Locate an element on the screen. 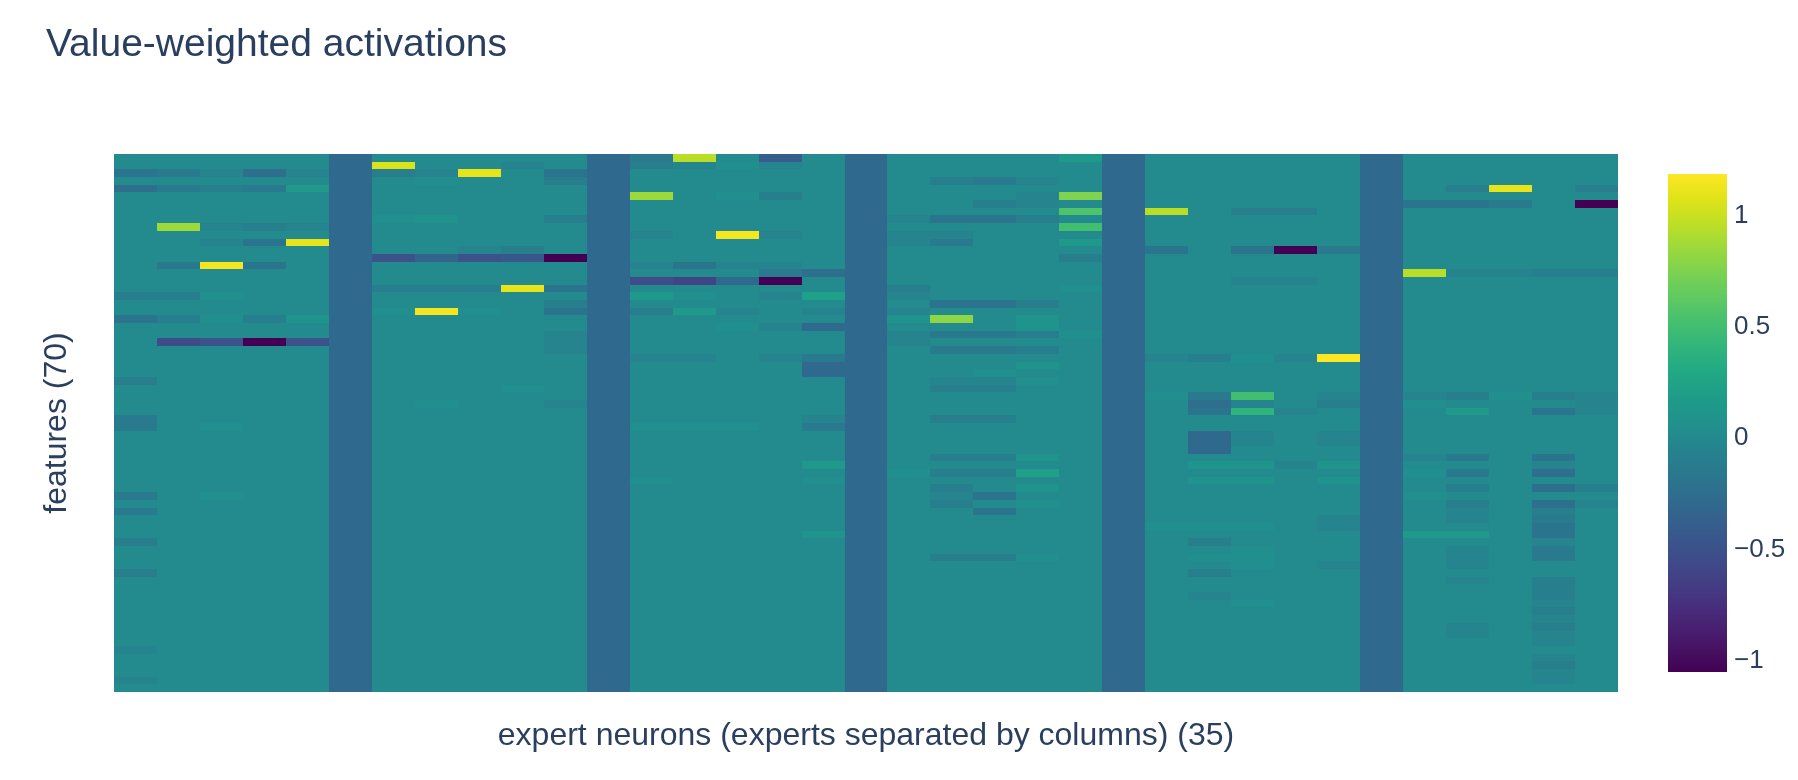 The width and height of the screenshot is (1798, 780). color-bar-label: −1 is located at coordinates (1749, 658).